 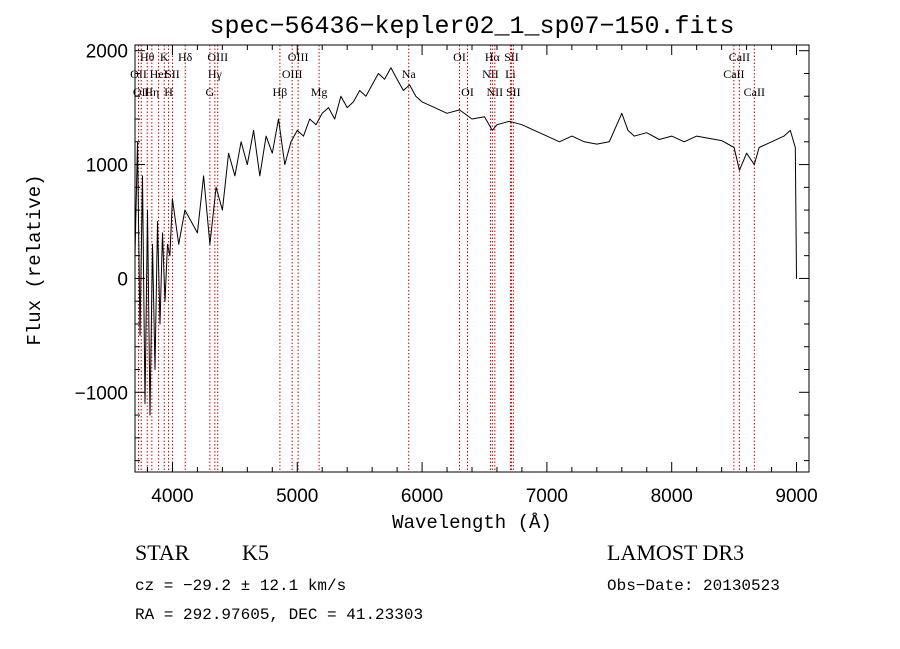 What do you see at coordinates (164, 57) in the screenshot?
I see `line-marker-label: K` at bounding box center [164, 57].